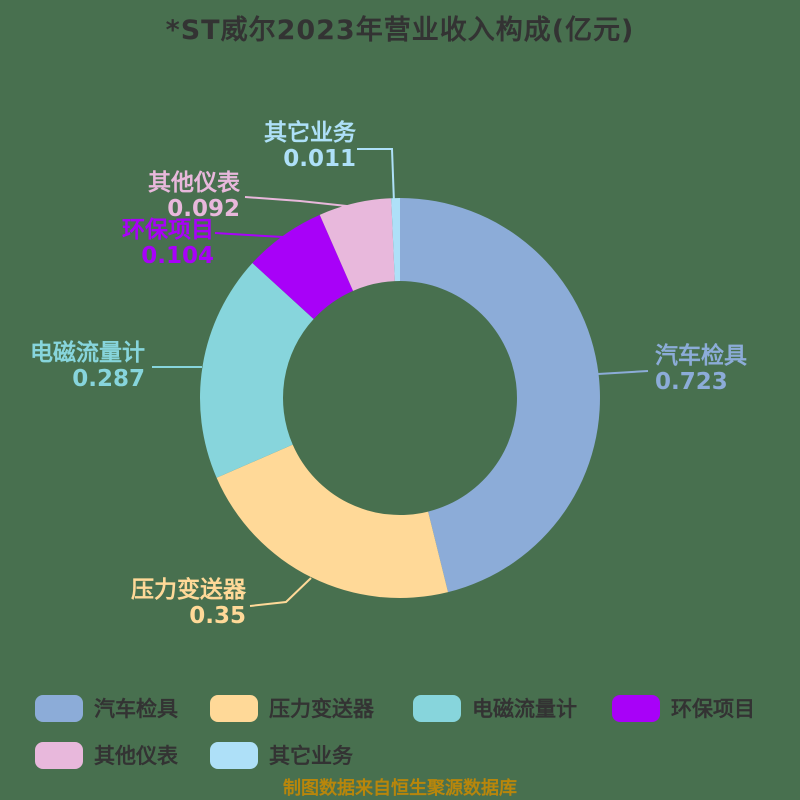  I want to click on slice-name: 汽车检具, so click(701, 356).